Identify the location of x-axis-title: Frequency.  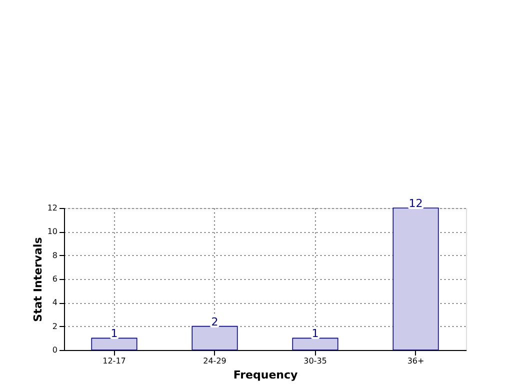
(265, 375).